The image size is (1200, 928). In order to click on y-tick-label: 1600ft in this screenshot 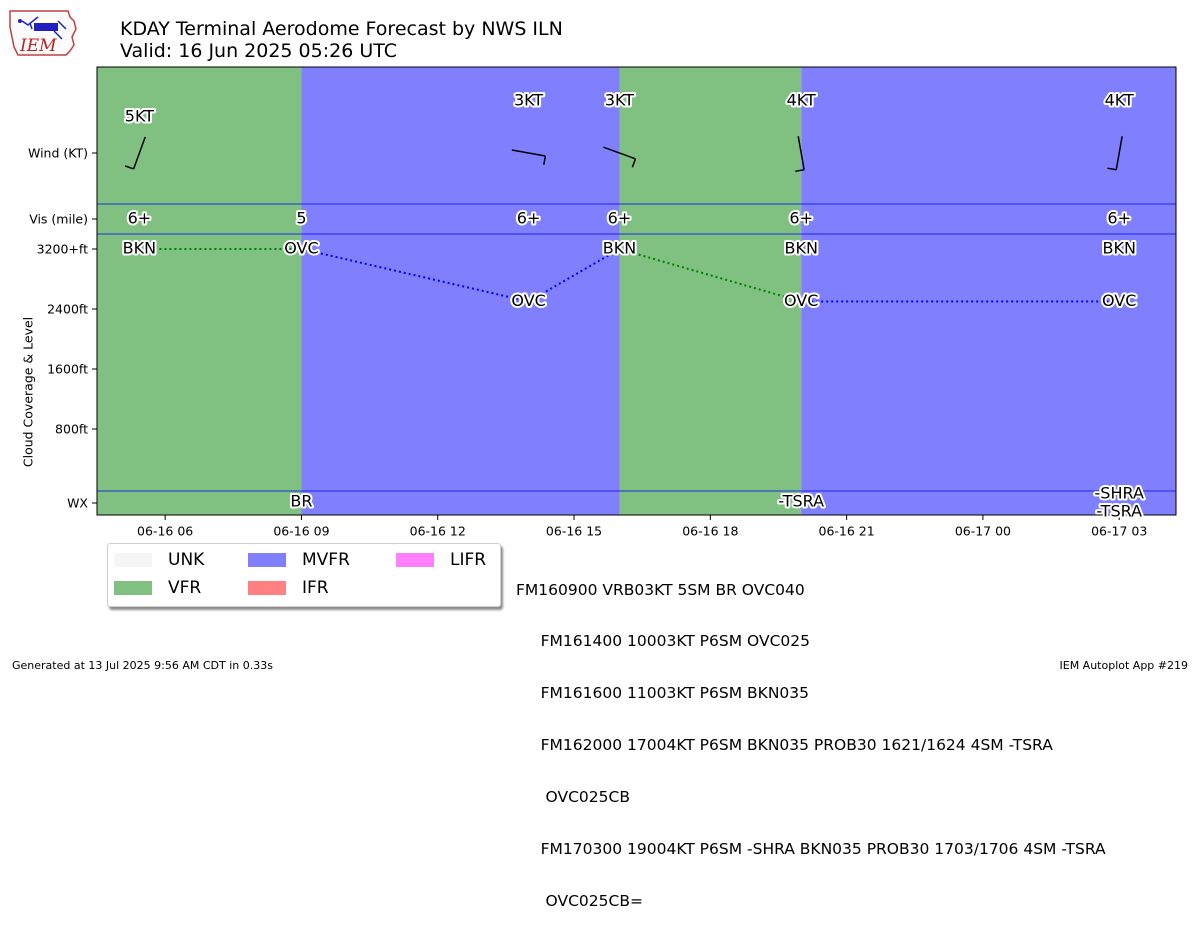, I will do `click(67, 369)`.